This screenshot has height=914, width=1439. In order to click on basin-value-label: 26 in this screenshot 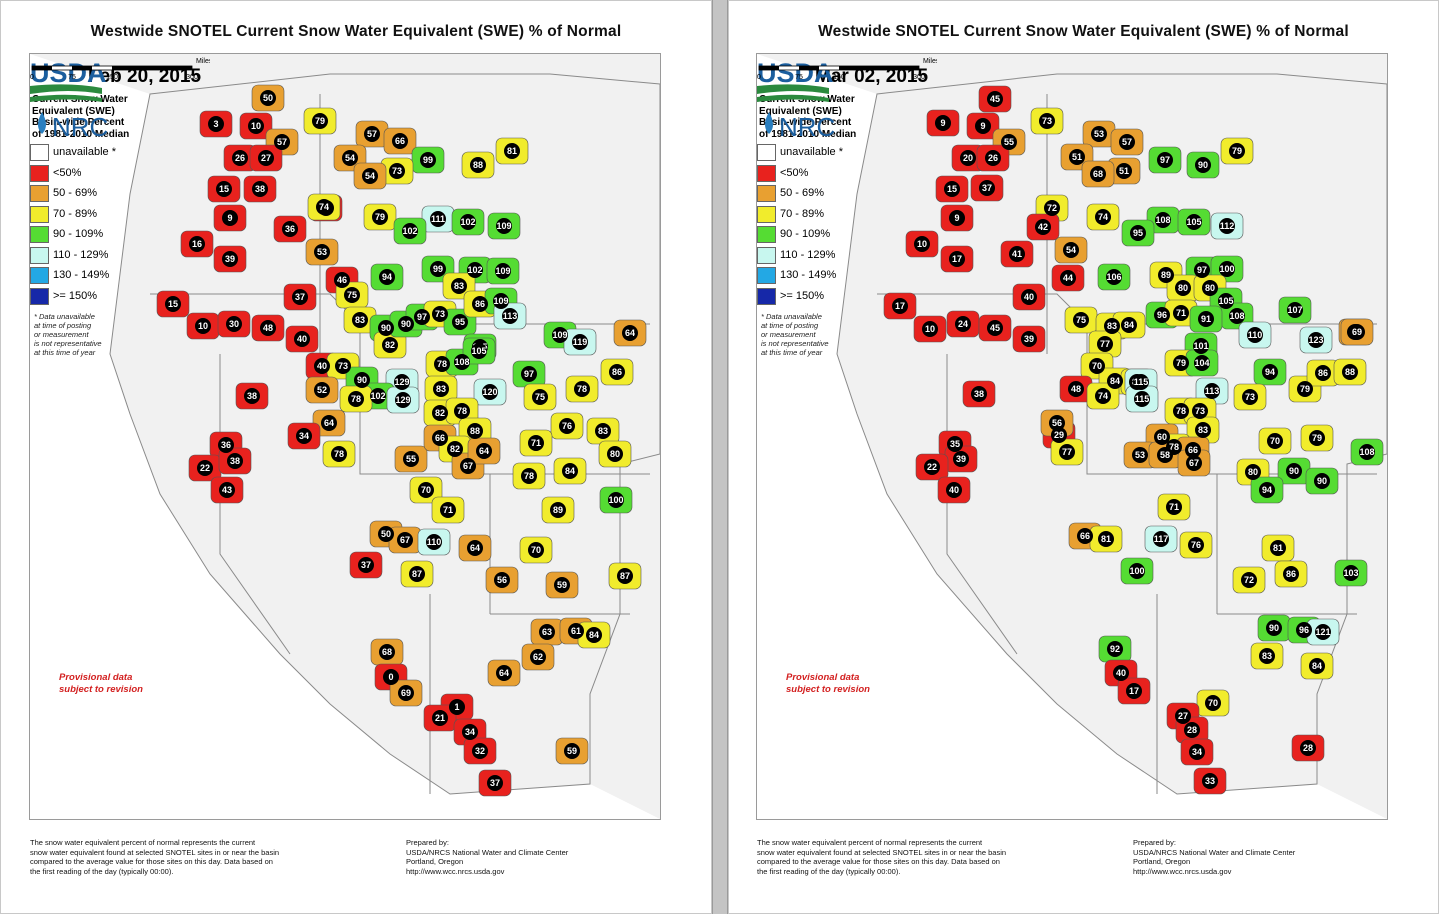, I will do `click(240, 158)`.